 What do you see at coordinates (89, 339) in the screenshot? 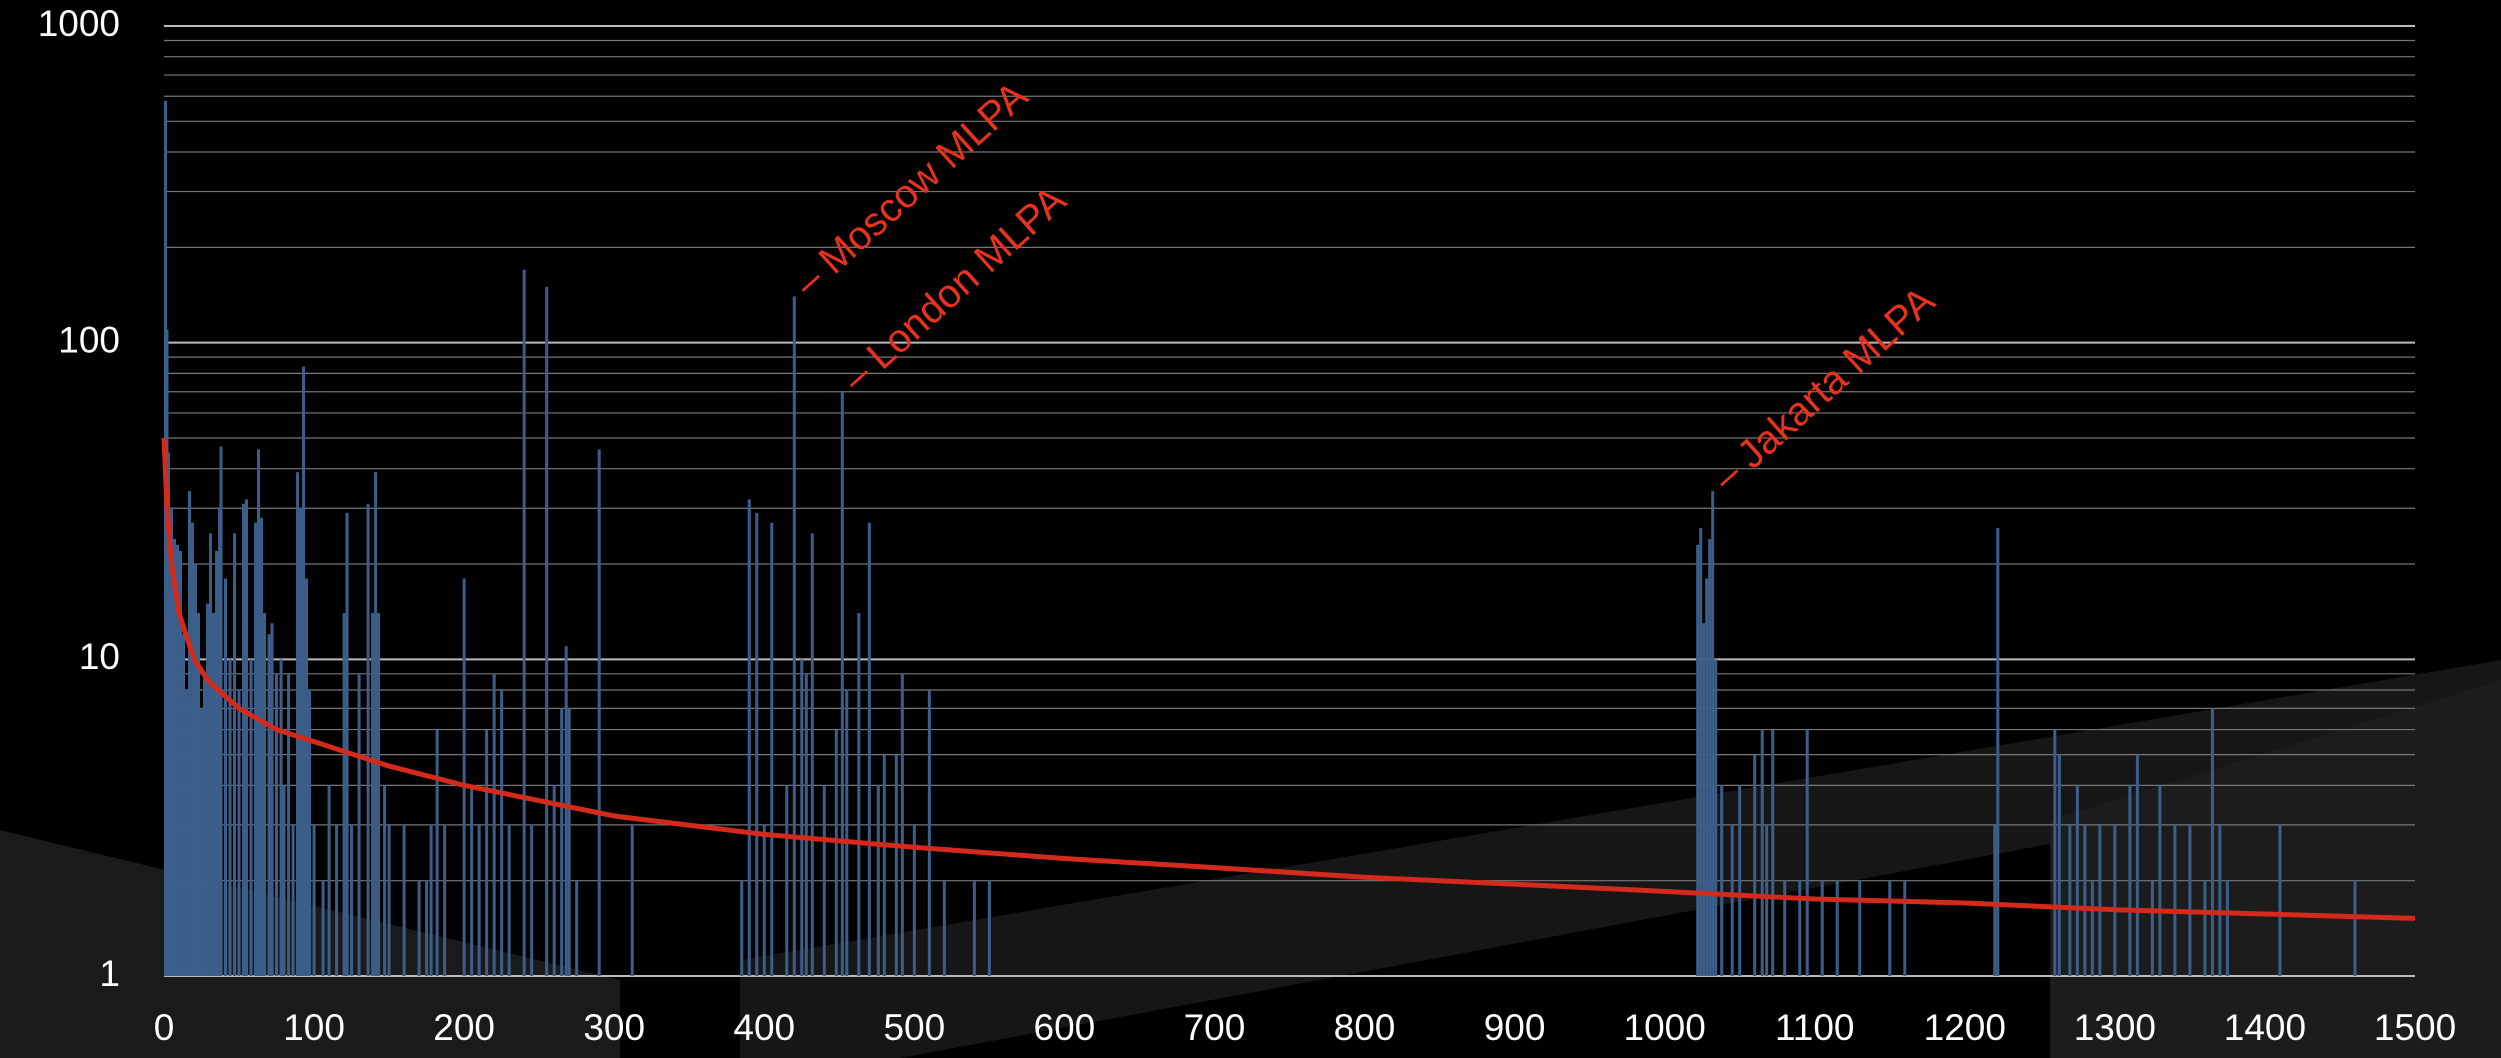
I see `y-tick-label: 100` at bounding box center [89, 339].